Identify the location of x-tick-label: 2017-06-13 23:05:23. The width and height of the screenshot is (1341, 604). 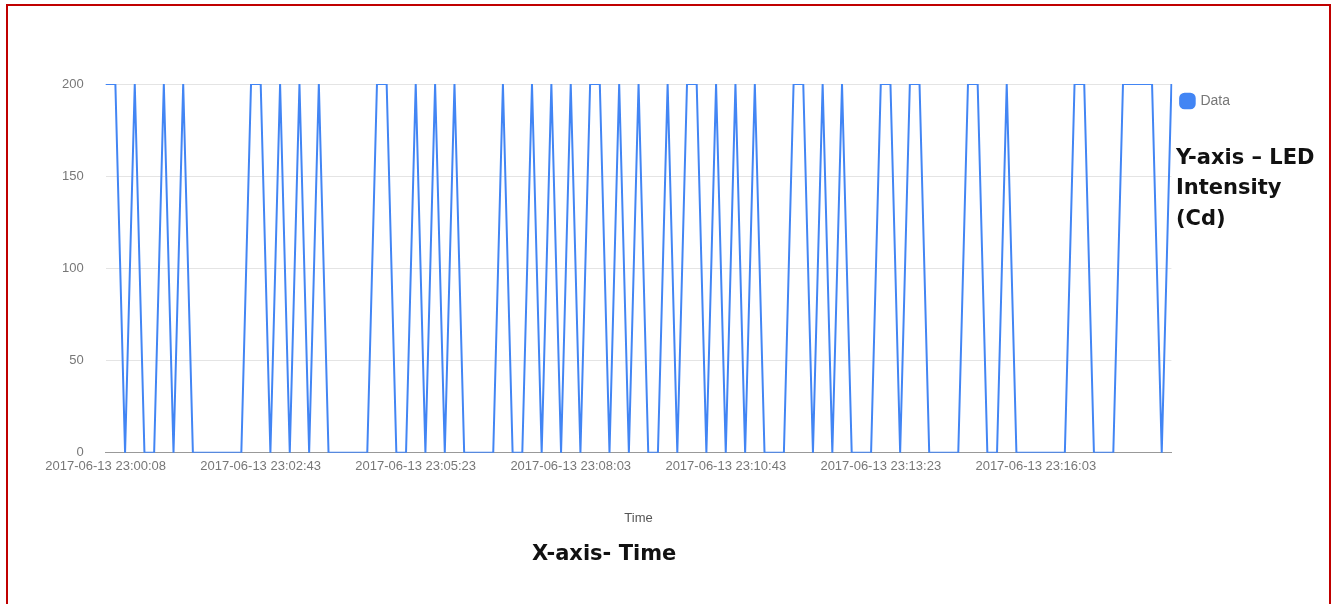
(416, 466).